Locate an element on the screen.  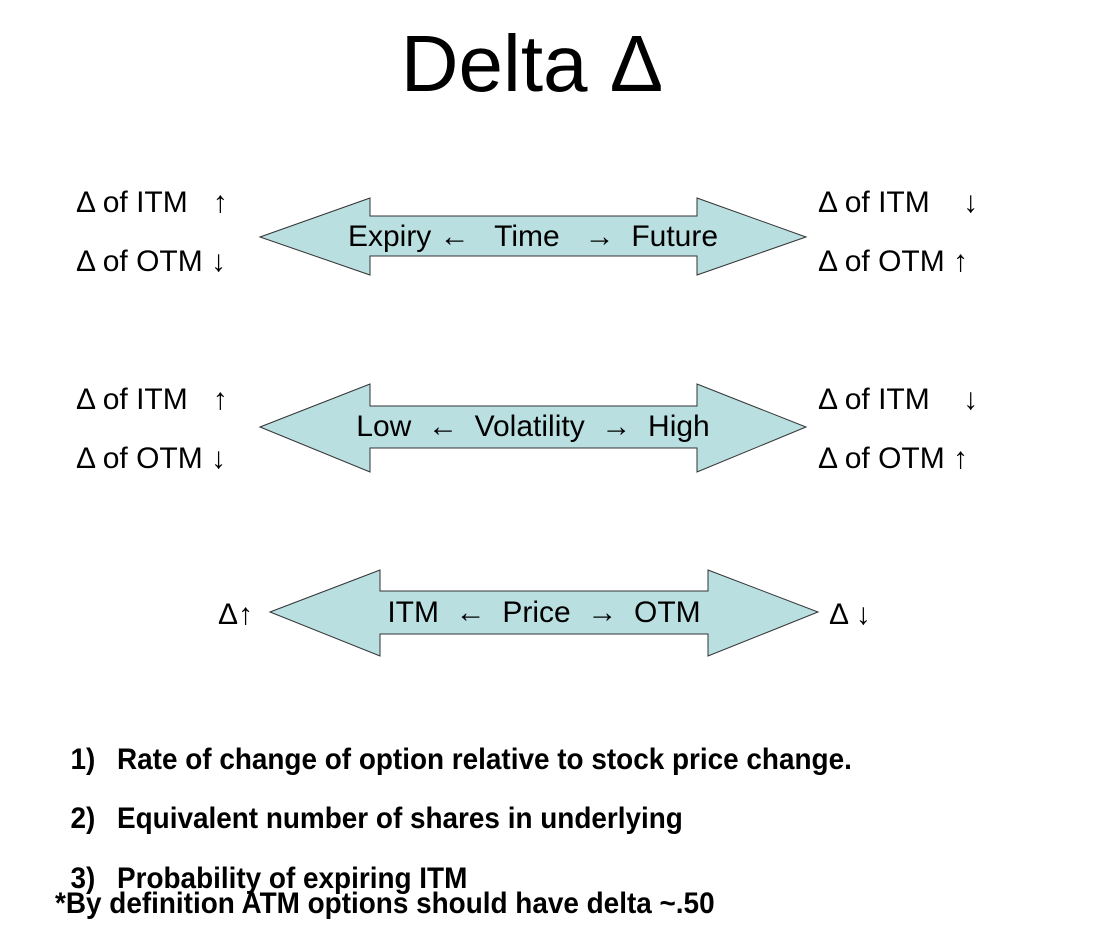
volatility-left-otm-label: Δ of OTM ↓ is located at coordinates (151, 458).